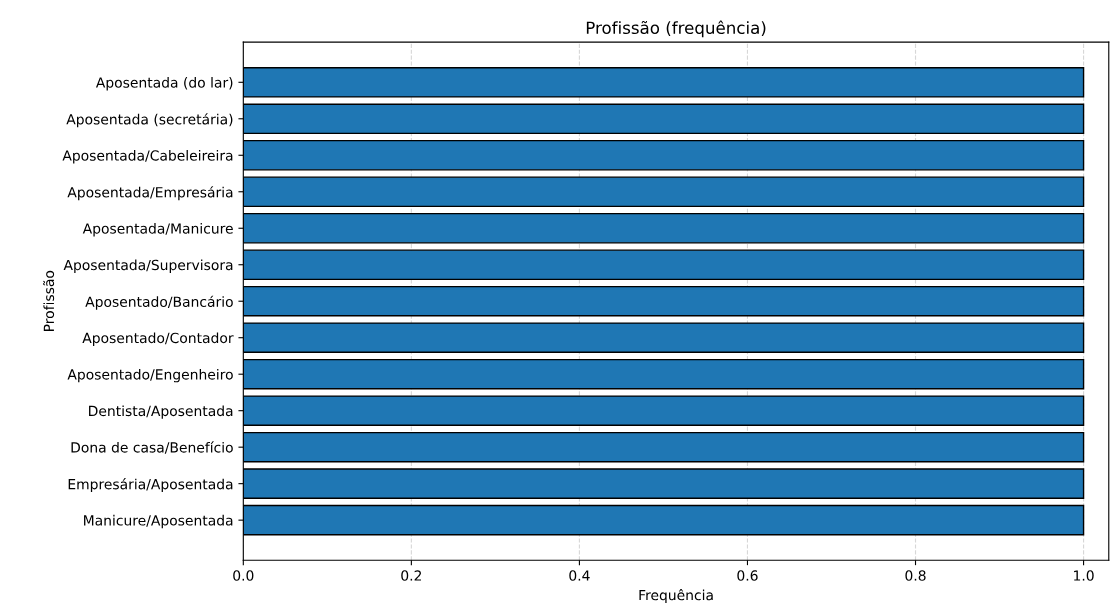  What do you see at coordinates (158, 521) in the screenshot?
I see `y-tick-label: Manicure/Aposentada` at bounding box center [158, 521].